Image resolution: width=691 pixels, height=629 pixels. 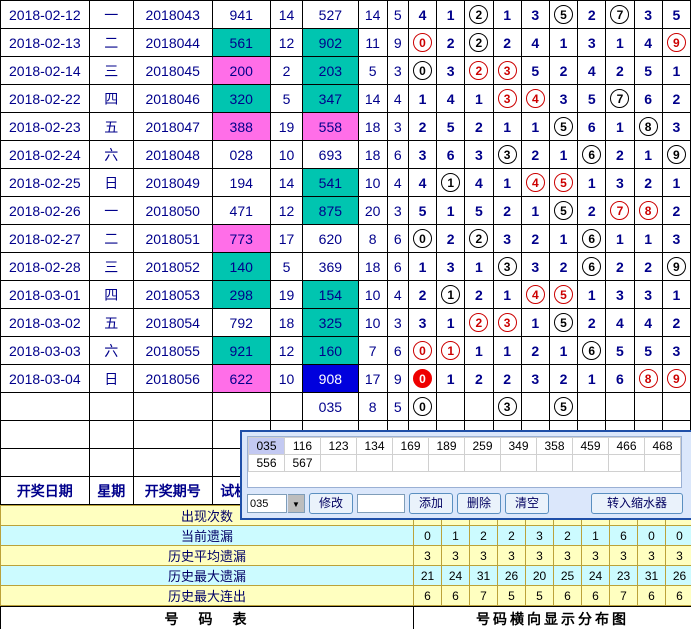 I want to click on table-row: 2018-02-12 一 2018043 941 14 527 14 5 4 1 2 1 3 5 2 7 3 5, so click(x=345, y=14).